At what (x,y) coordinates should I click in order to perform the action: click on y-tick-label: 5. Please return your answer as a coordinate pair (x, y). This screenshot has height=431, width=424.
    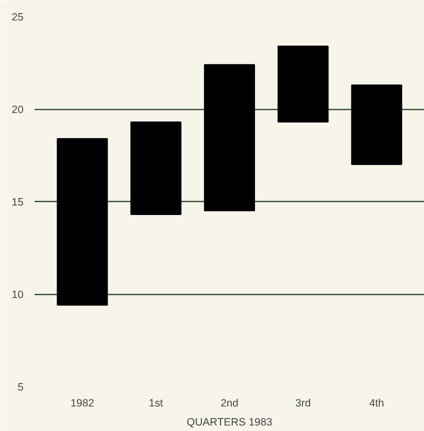
    Looking at the image, I should click on (21, 388).